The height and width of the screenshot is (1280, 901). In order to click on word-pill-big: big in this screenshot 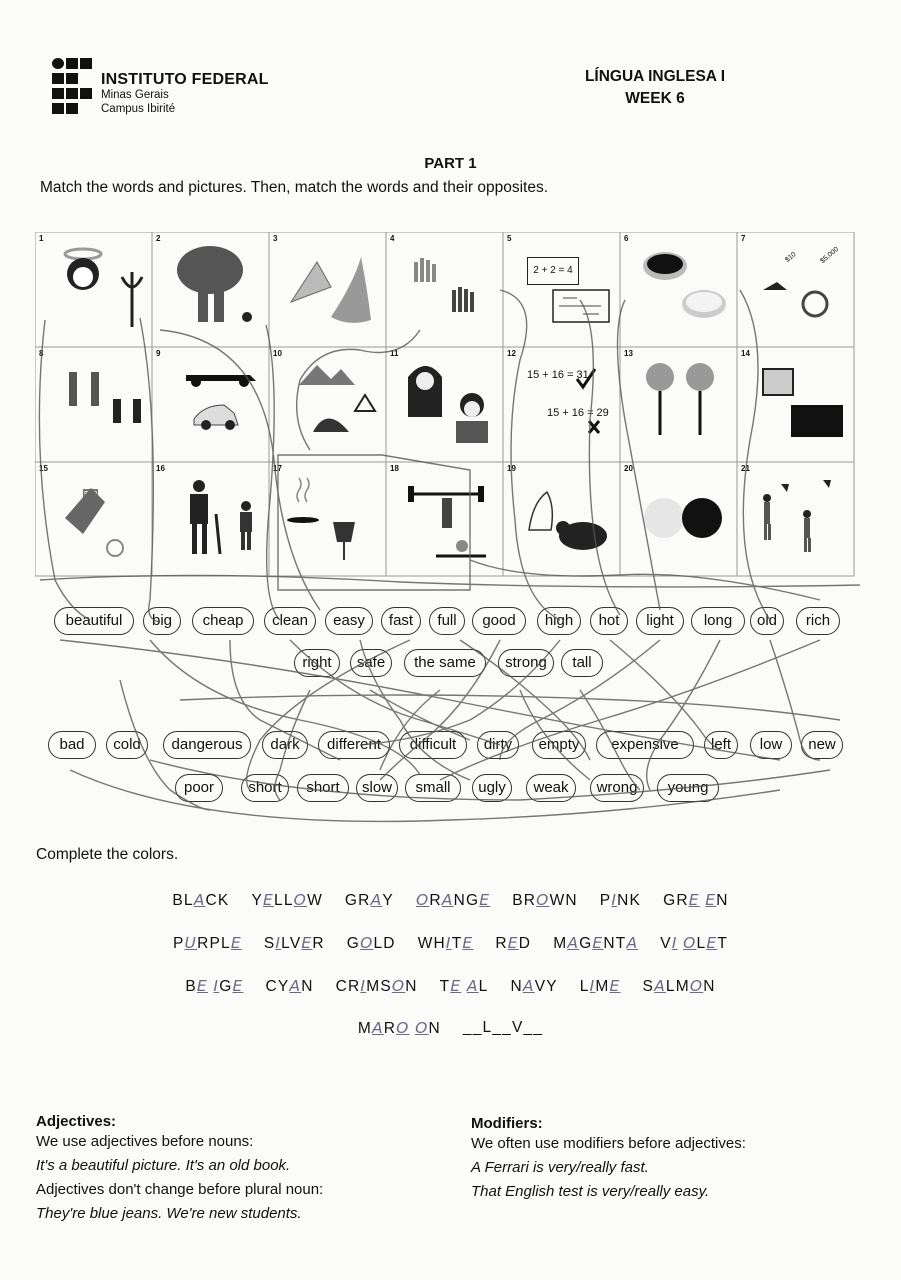, I will do `click(162, 621)`.